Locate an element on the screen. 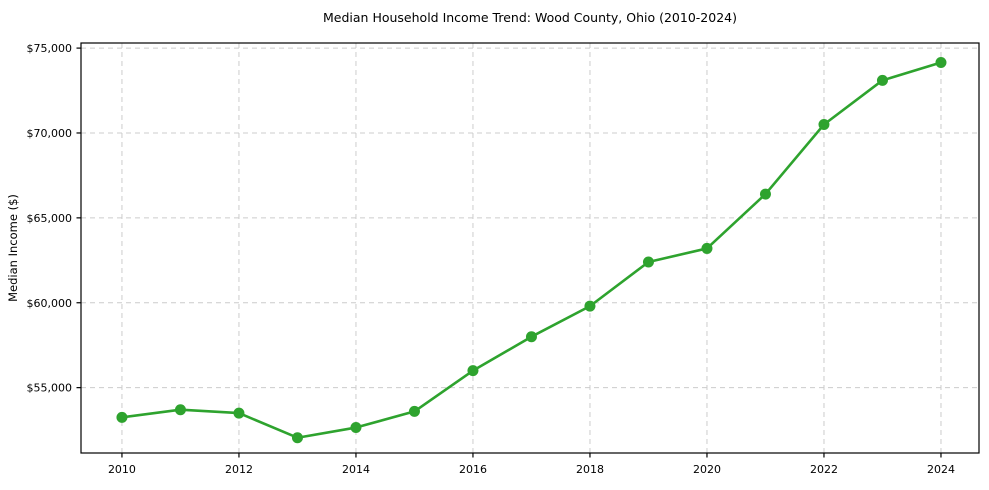 Image resolution: width=989 pixels, height=490 pixels. data-point-2017 is located at coordinates (531, 337).